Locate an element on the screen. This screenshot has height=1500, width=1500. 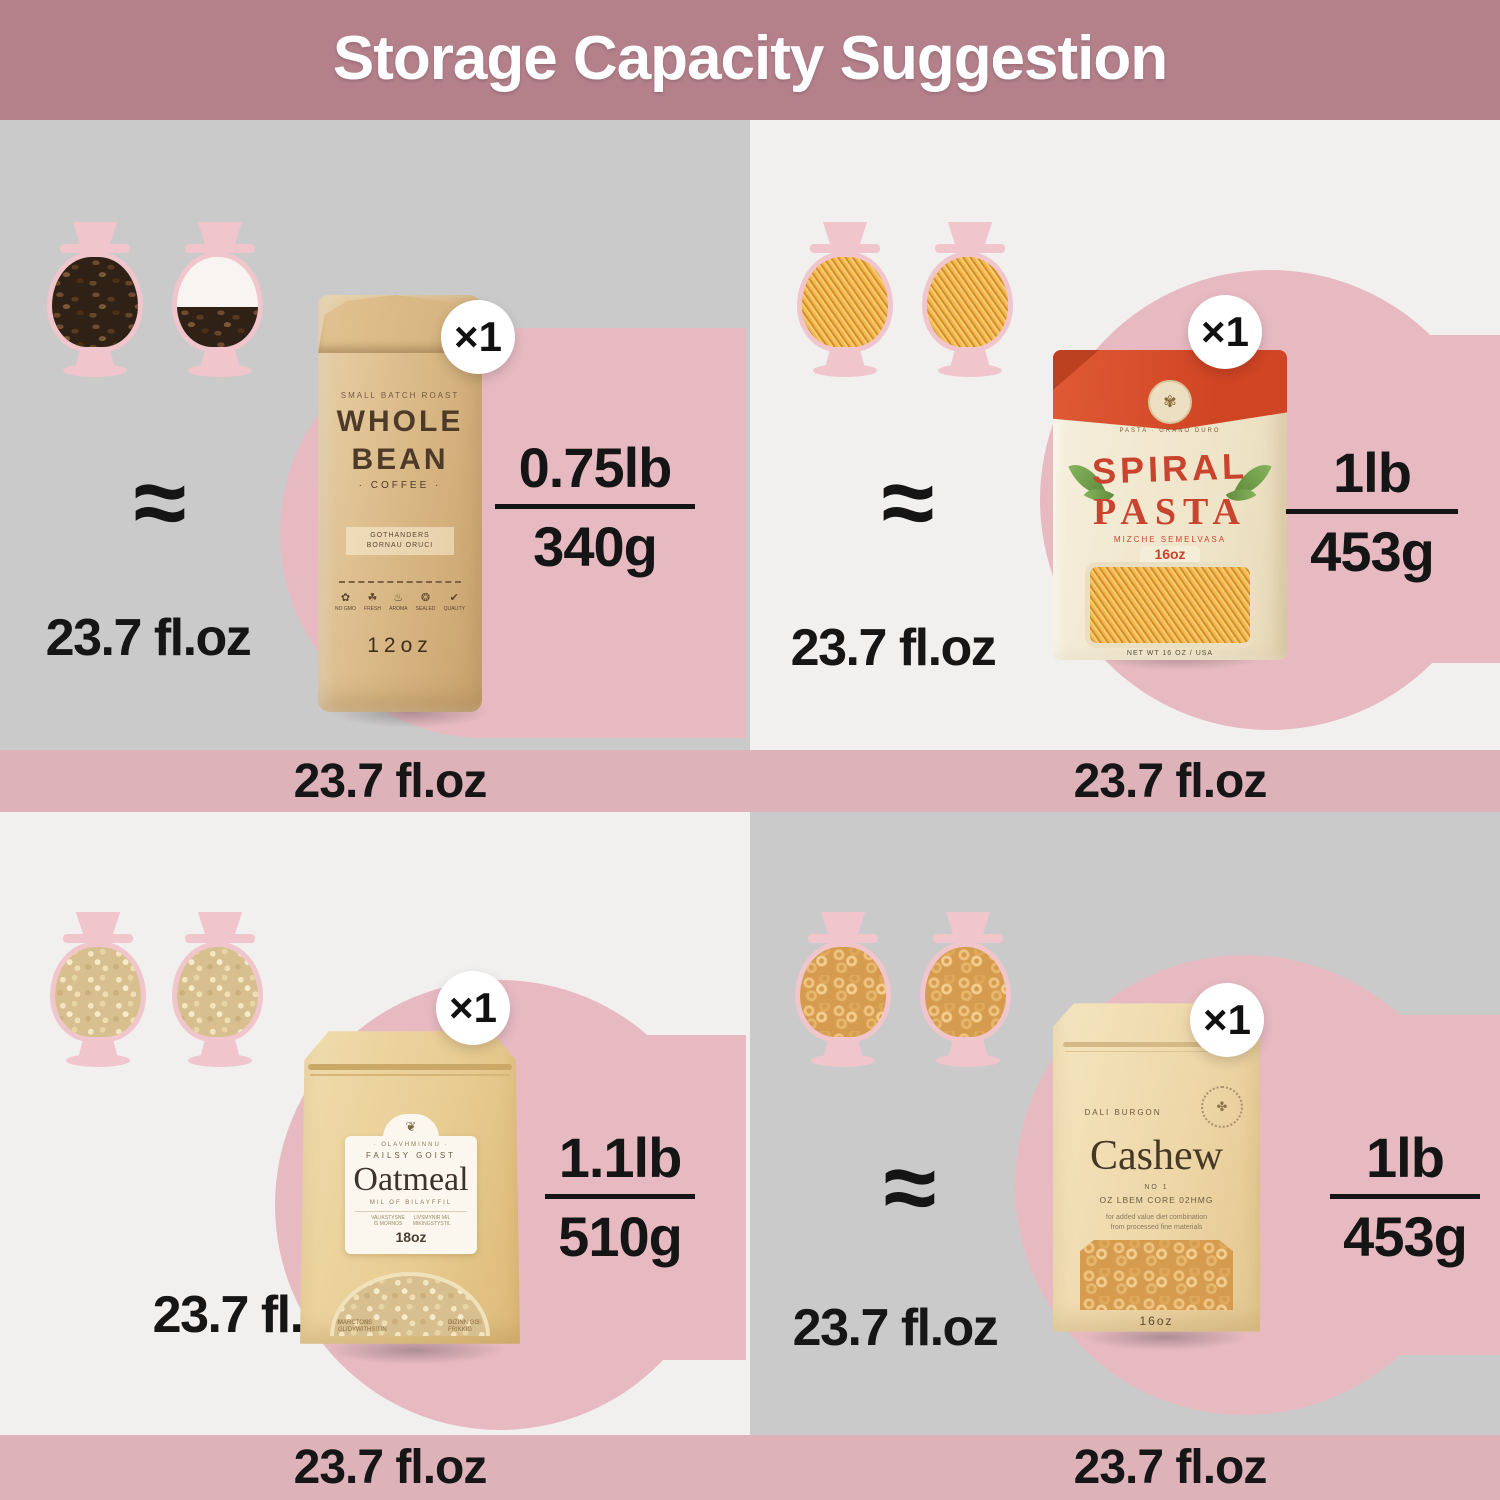
cashew-window is located at coordinates (1156, 1275).